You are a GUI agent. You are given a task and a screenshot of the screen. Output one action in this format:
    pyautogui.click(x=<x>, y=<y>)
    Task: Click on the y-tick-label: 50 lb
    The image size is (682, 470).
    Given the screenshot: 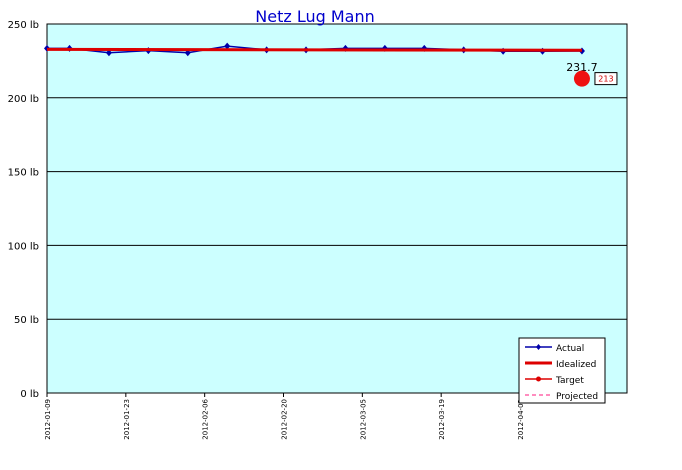 What is the action you would take?
    pyautogui.click(x=26, y=320)
    